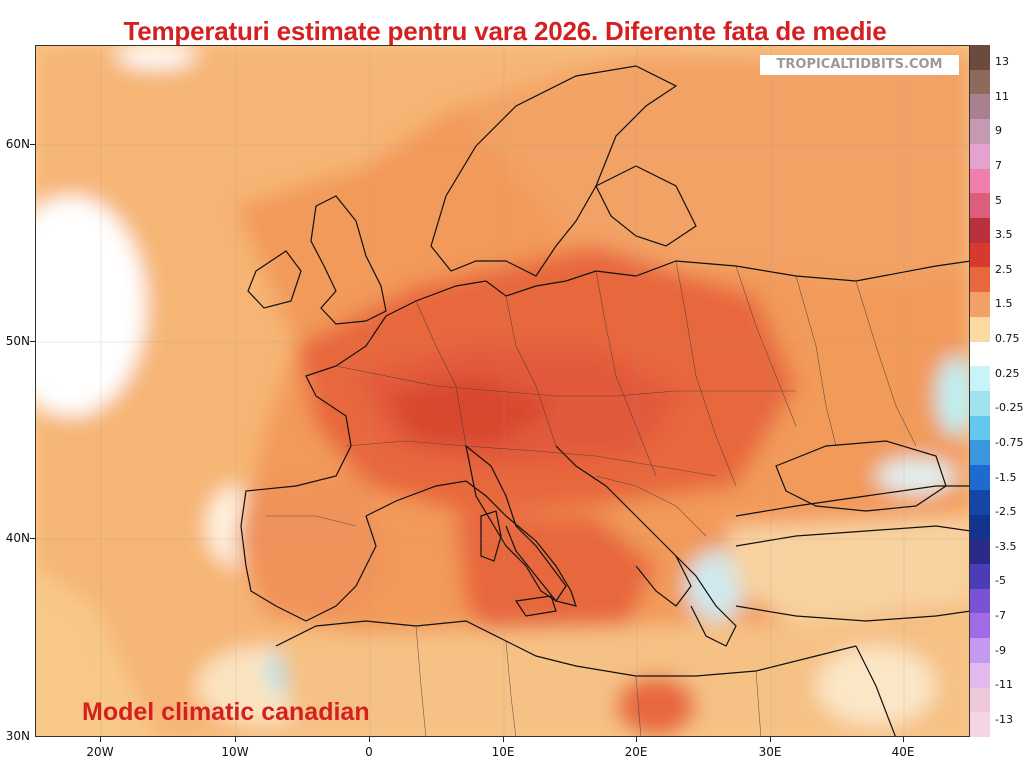 The width and height of the screenshot is (1024, 763). I want to click on colorbar-label: -11, so click(1004, 685).